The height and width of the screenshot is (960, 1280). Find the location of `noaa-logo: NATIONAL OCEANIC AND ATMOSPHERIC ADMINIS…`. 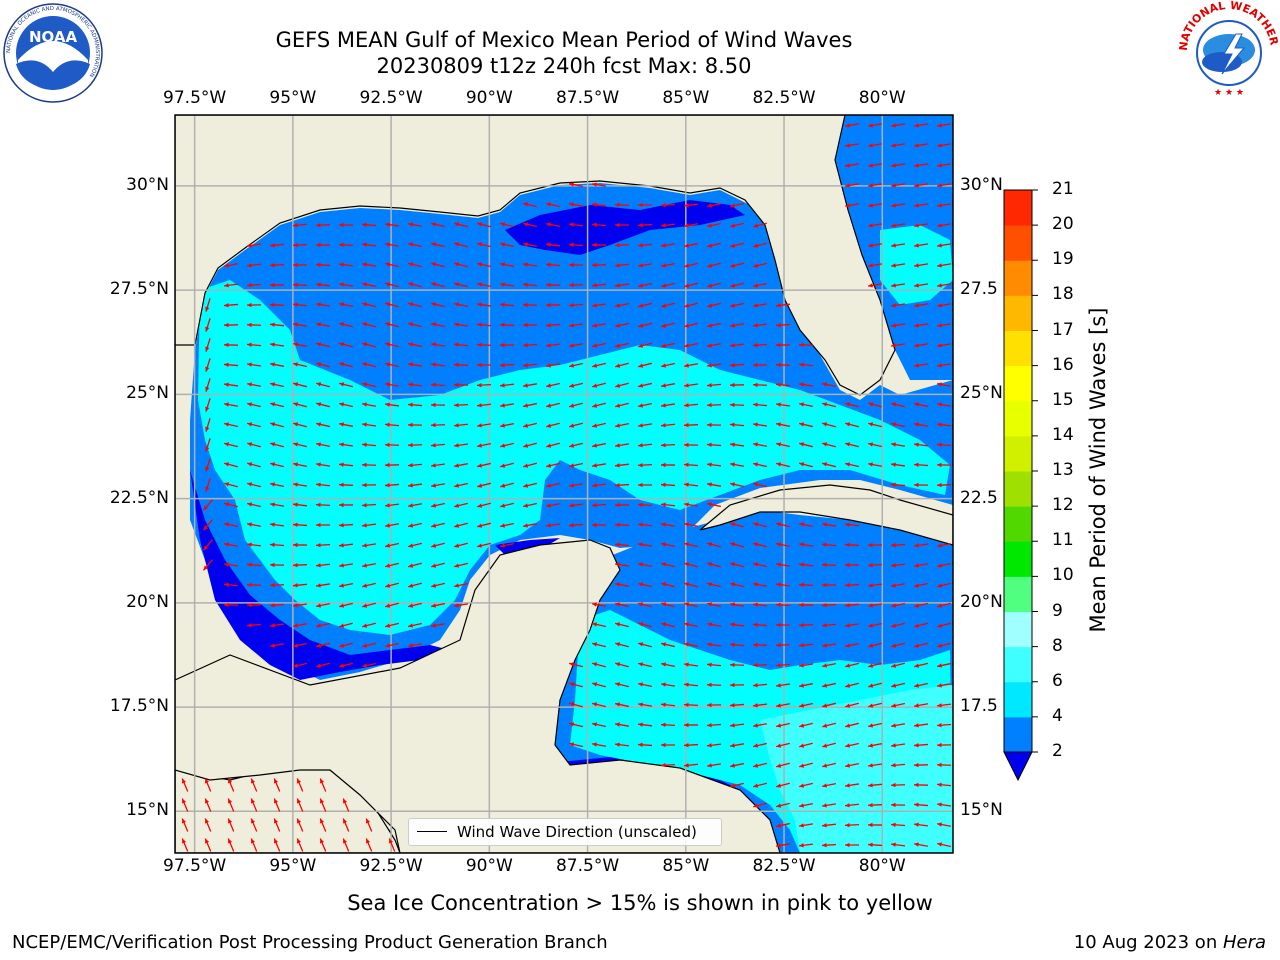

noaa-logo: NATIONAL OCEANIC AND ATMOSPHERIC ADMINIS… is located at coordinates (53, 53).